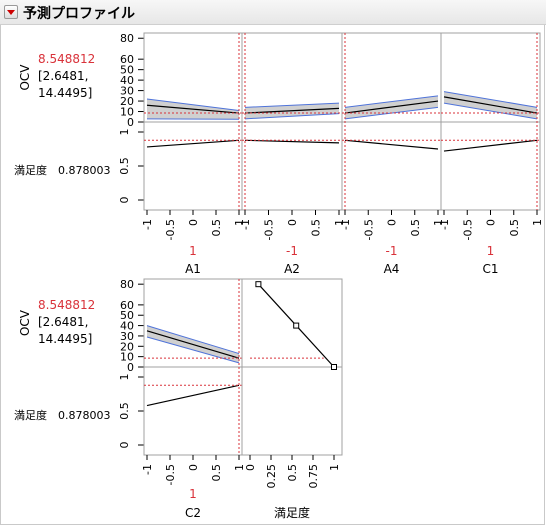  Describe the element at coordinates (490, 145) in the screenshot. I see `desir-trace-C1` at that location.